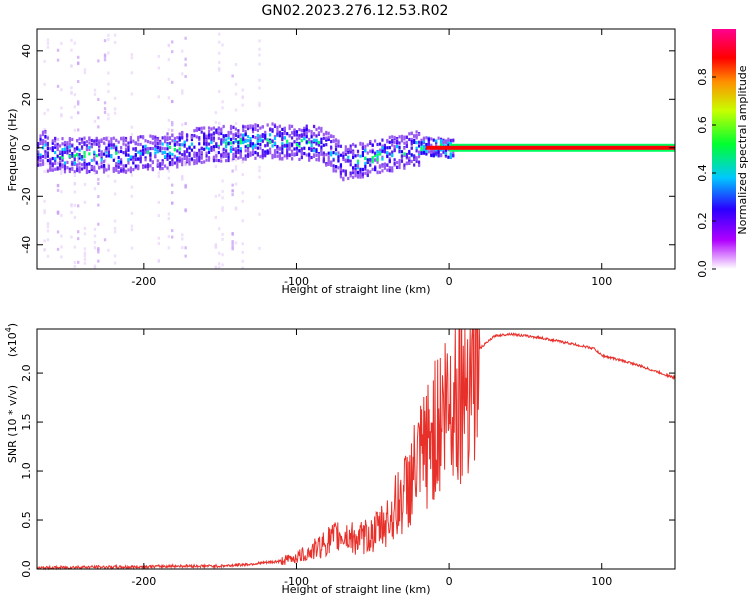  Describe the element at coordinates (724, 149) in the screenshot. I see `colorbar-gradient` at that location.